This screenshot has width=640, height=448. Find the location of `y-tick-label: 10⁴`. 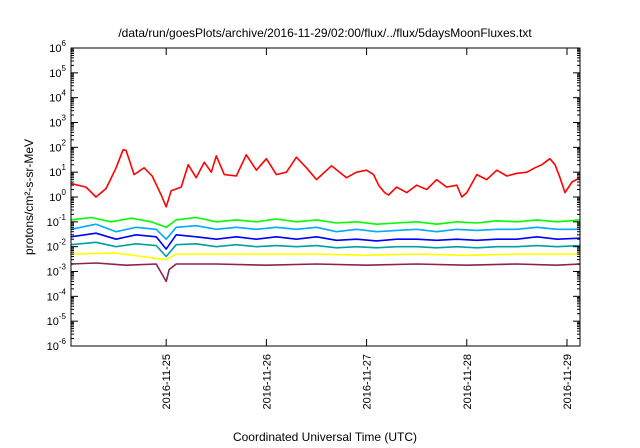

y-tick-label: 10⁴ is located at coordinates (57, 97).